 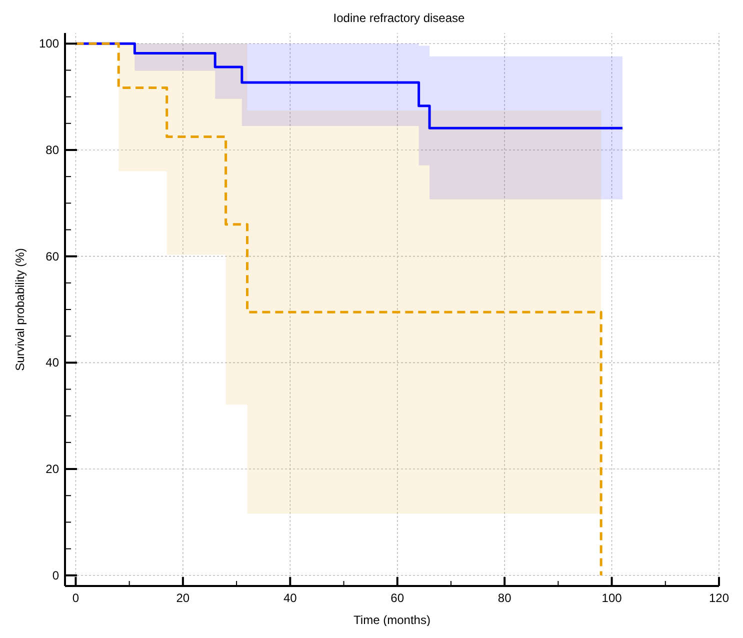 I want to click on x-tick-label: 40, so click(x=290, y=598).